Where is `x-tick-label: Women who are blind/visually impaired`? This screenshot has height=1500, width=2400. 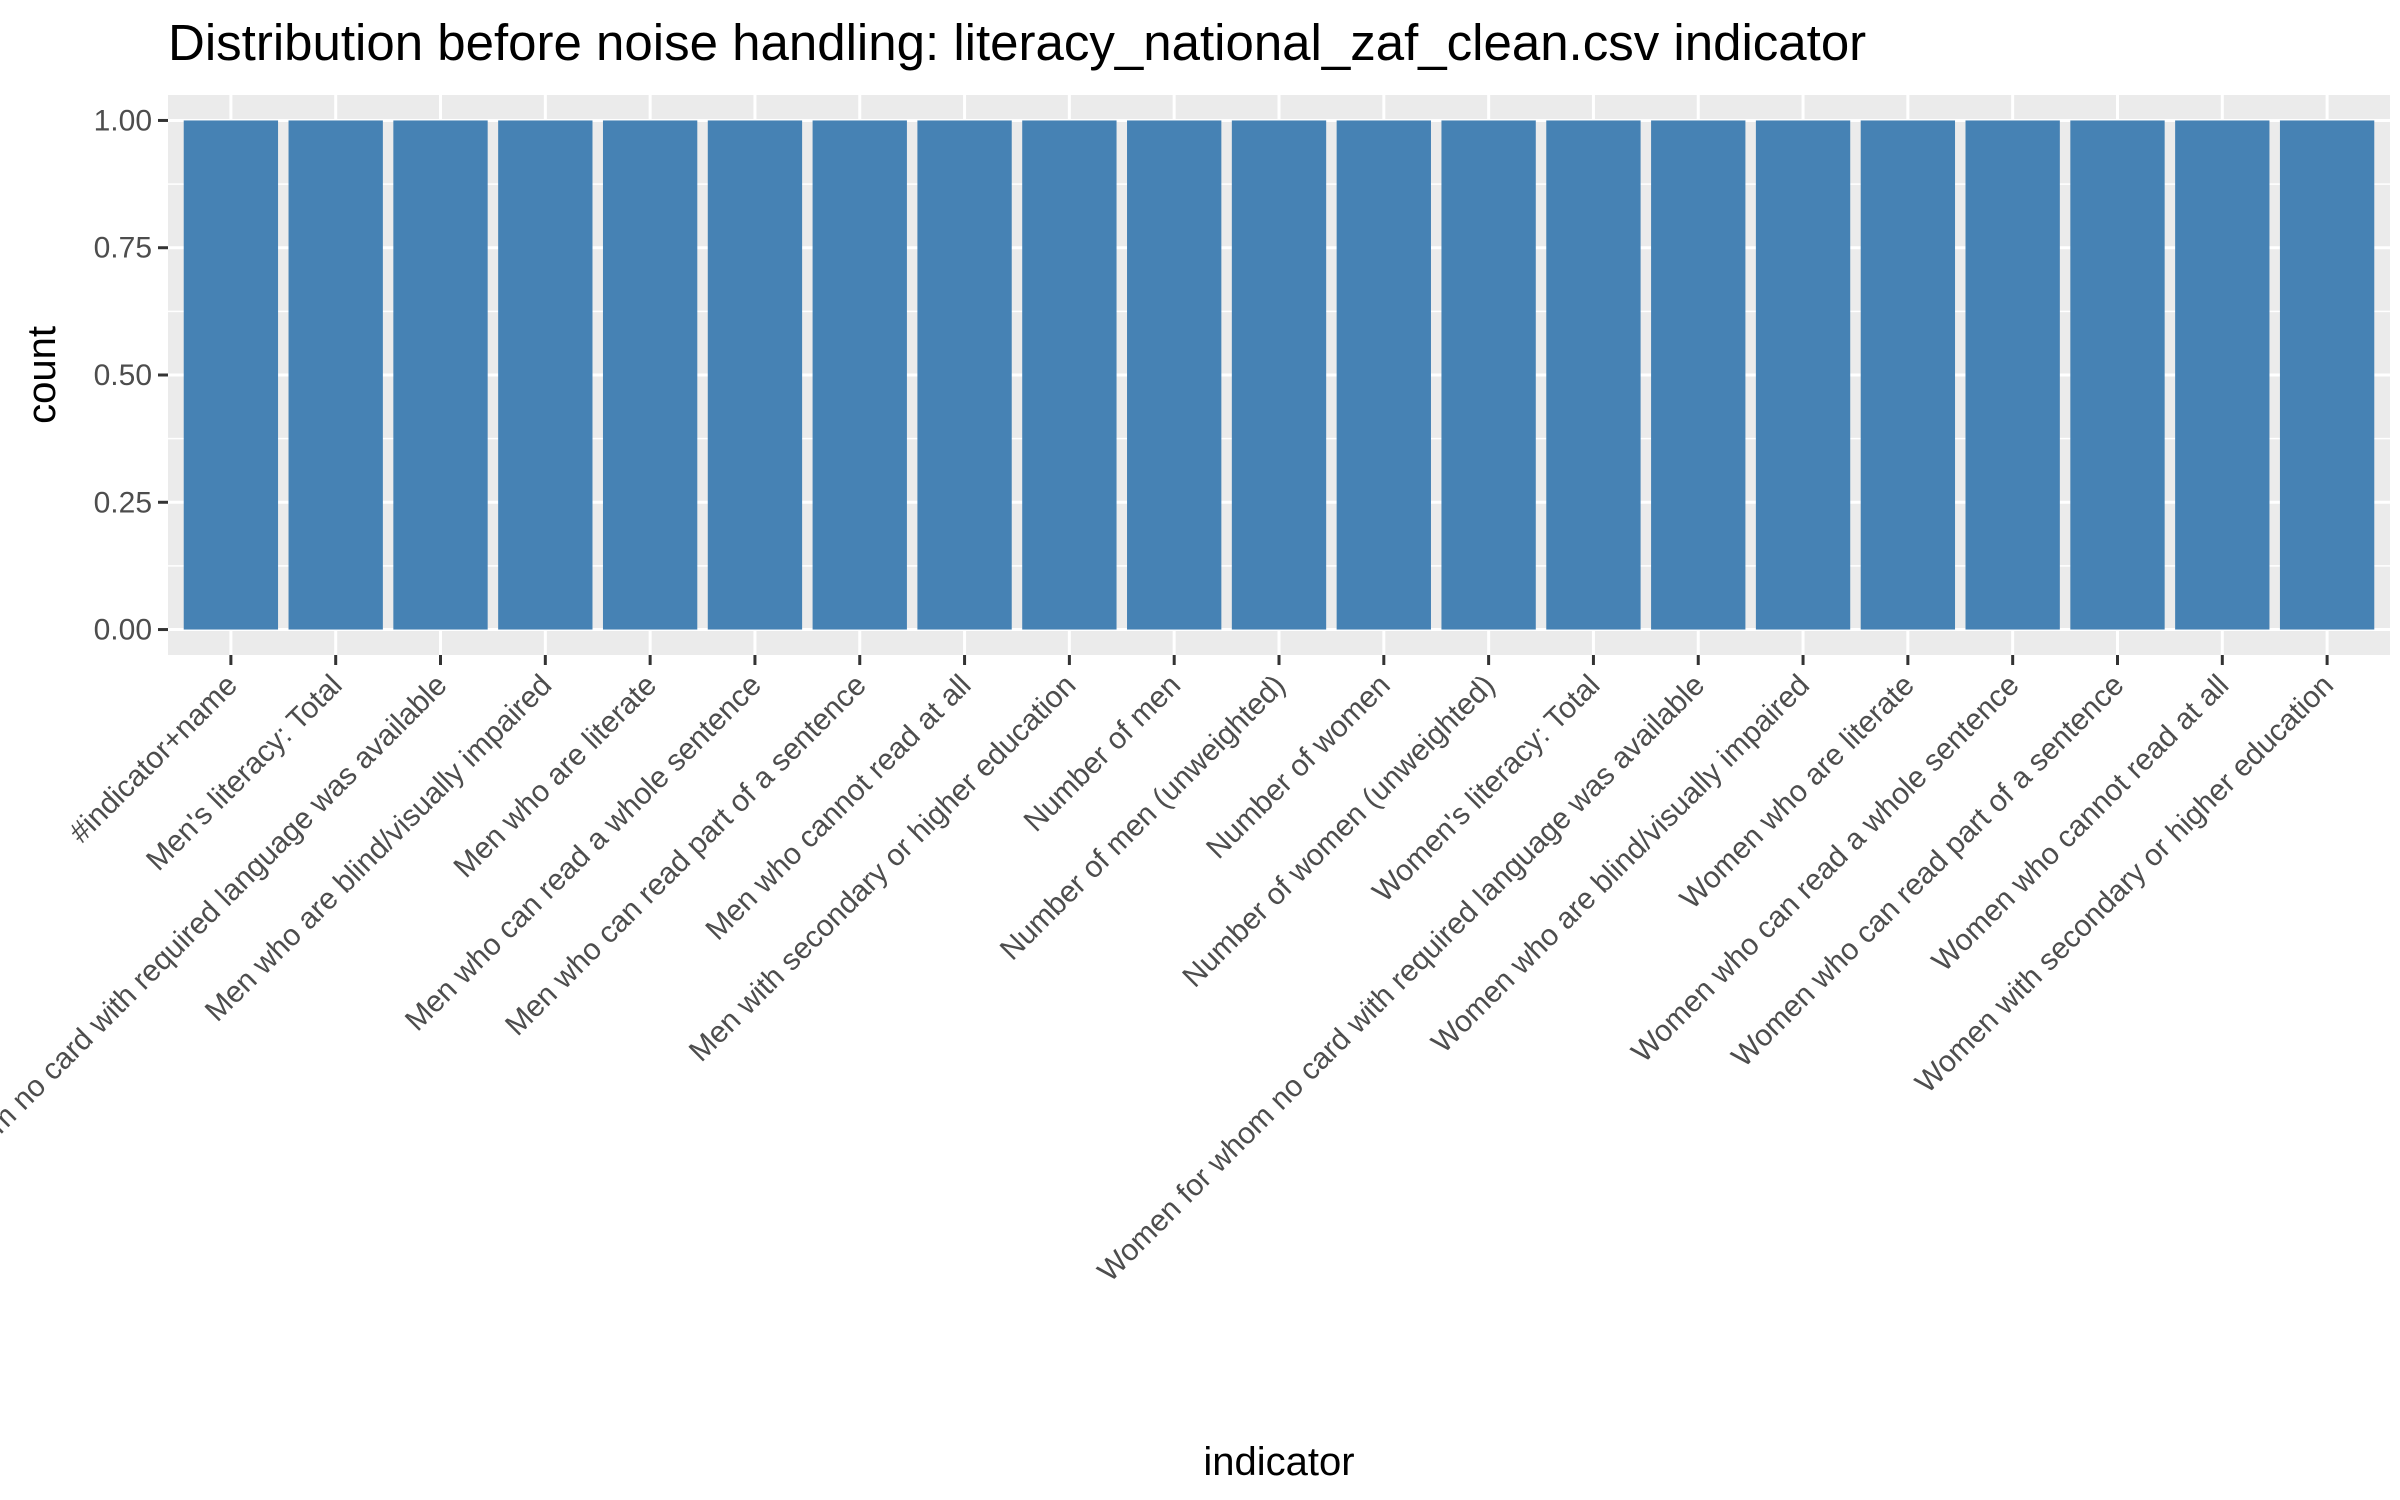 x-tick-label: Women who are blind/visually impaired is located at coordinates (1620, 864).